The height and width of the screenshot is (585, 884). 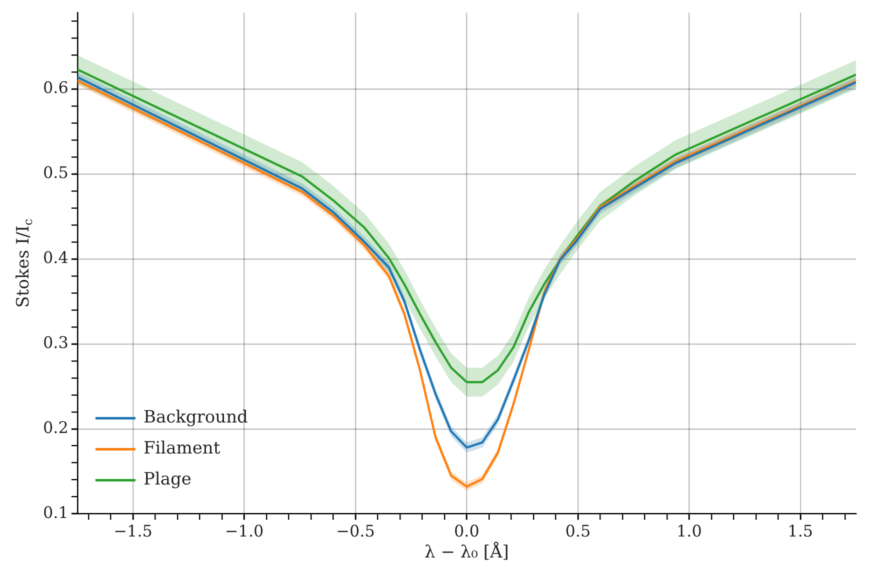 What do you see at coordinates (195, 418) in the screenshot?
I see `legend-label: Background` at bounding box center [195, 418].